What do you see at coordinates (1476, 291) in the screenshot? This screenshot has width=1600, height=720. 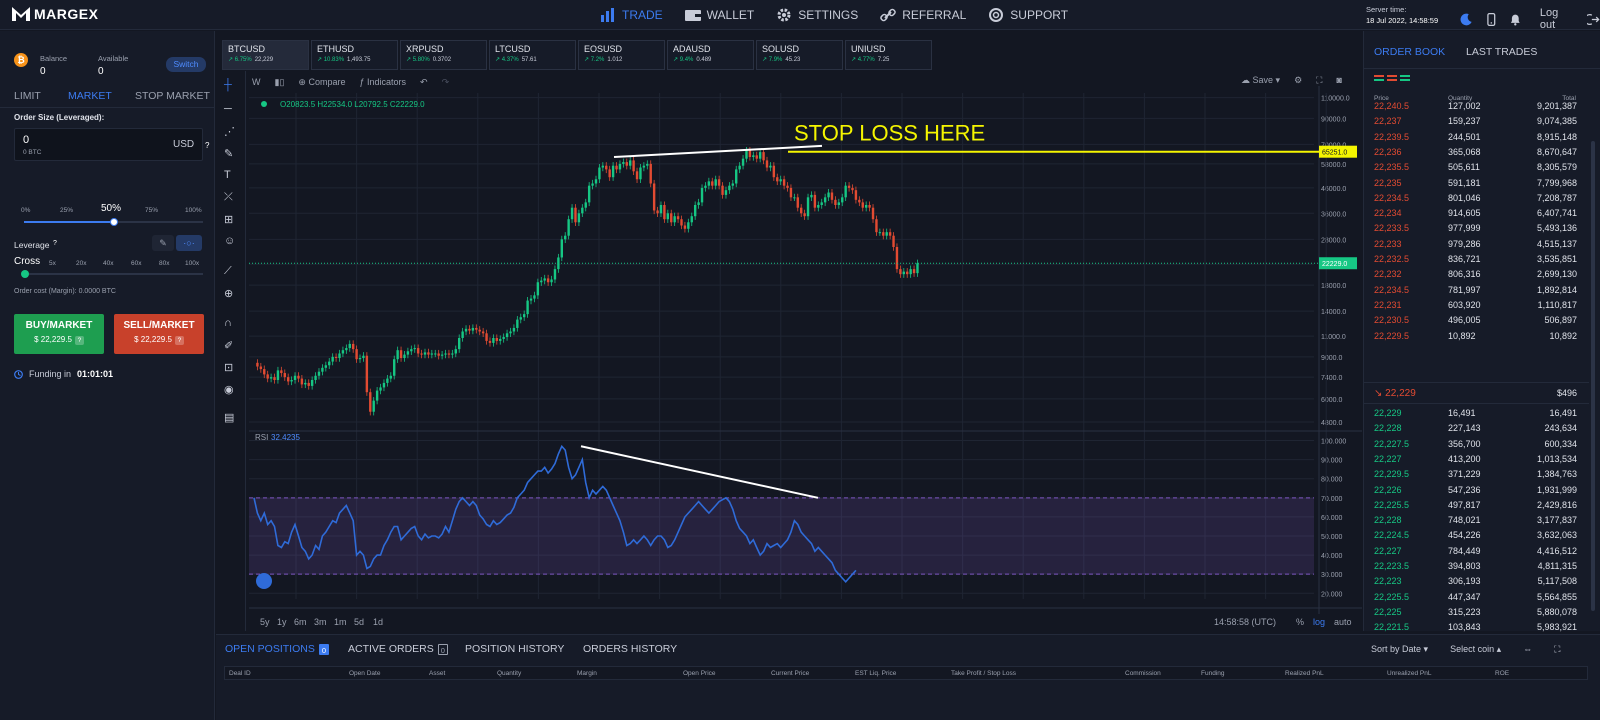 I see `ask-row: 22,234.5 781,997 1,892,814` at bounding box center [1476, 291].